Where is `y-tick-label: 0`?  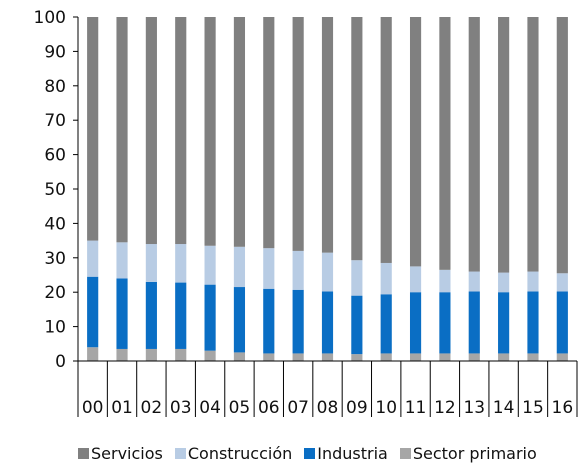 y-tick-label: 0 is located at coordinates (60, 362).